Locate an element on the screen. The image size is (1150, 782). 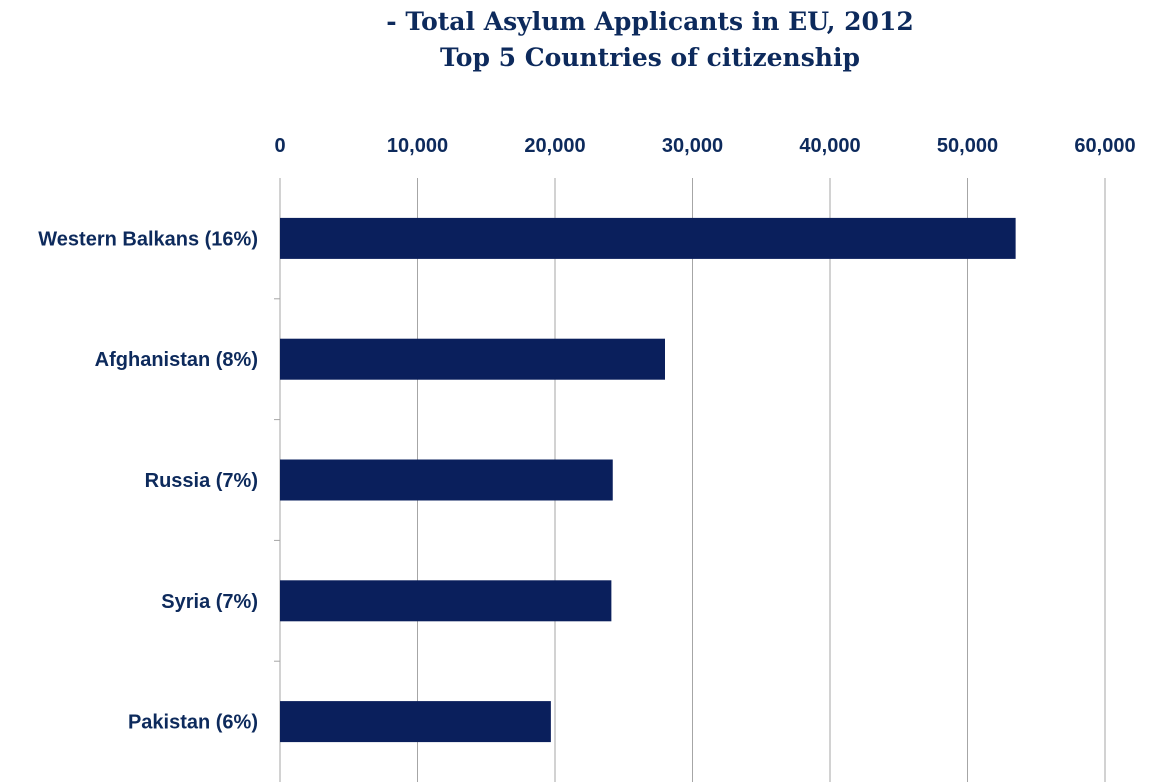
category-label: Pakistan (6%) is located at coordinates (193, 723).